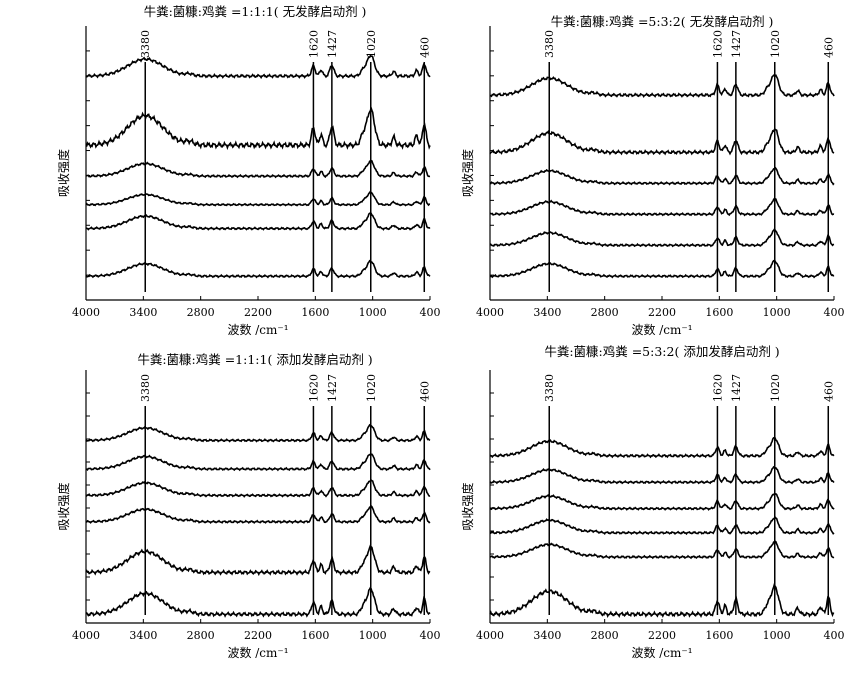  What do you see at coordinates (254, 359) in the screenshot?
I see `panel-title: 牛粪:菌糠:鸡粪 =1:1:1( 添加发酵启动剂 )` at bounding box center [254, 359].